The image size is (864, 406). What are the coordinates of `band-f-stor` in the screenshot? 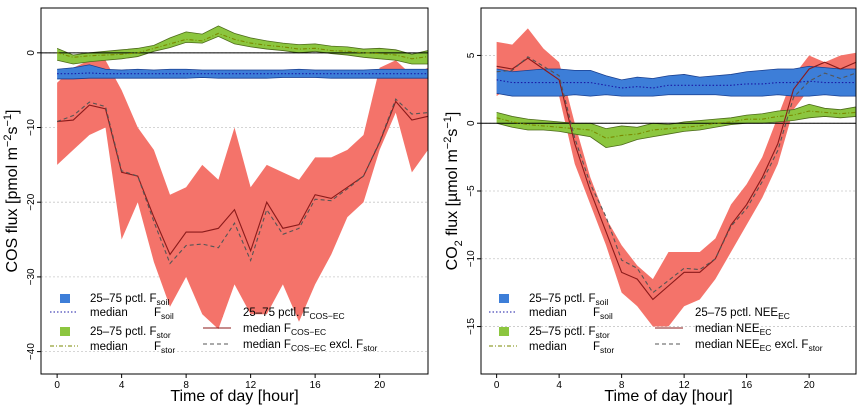 It's located at (676, 126).